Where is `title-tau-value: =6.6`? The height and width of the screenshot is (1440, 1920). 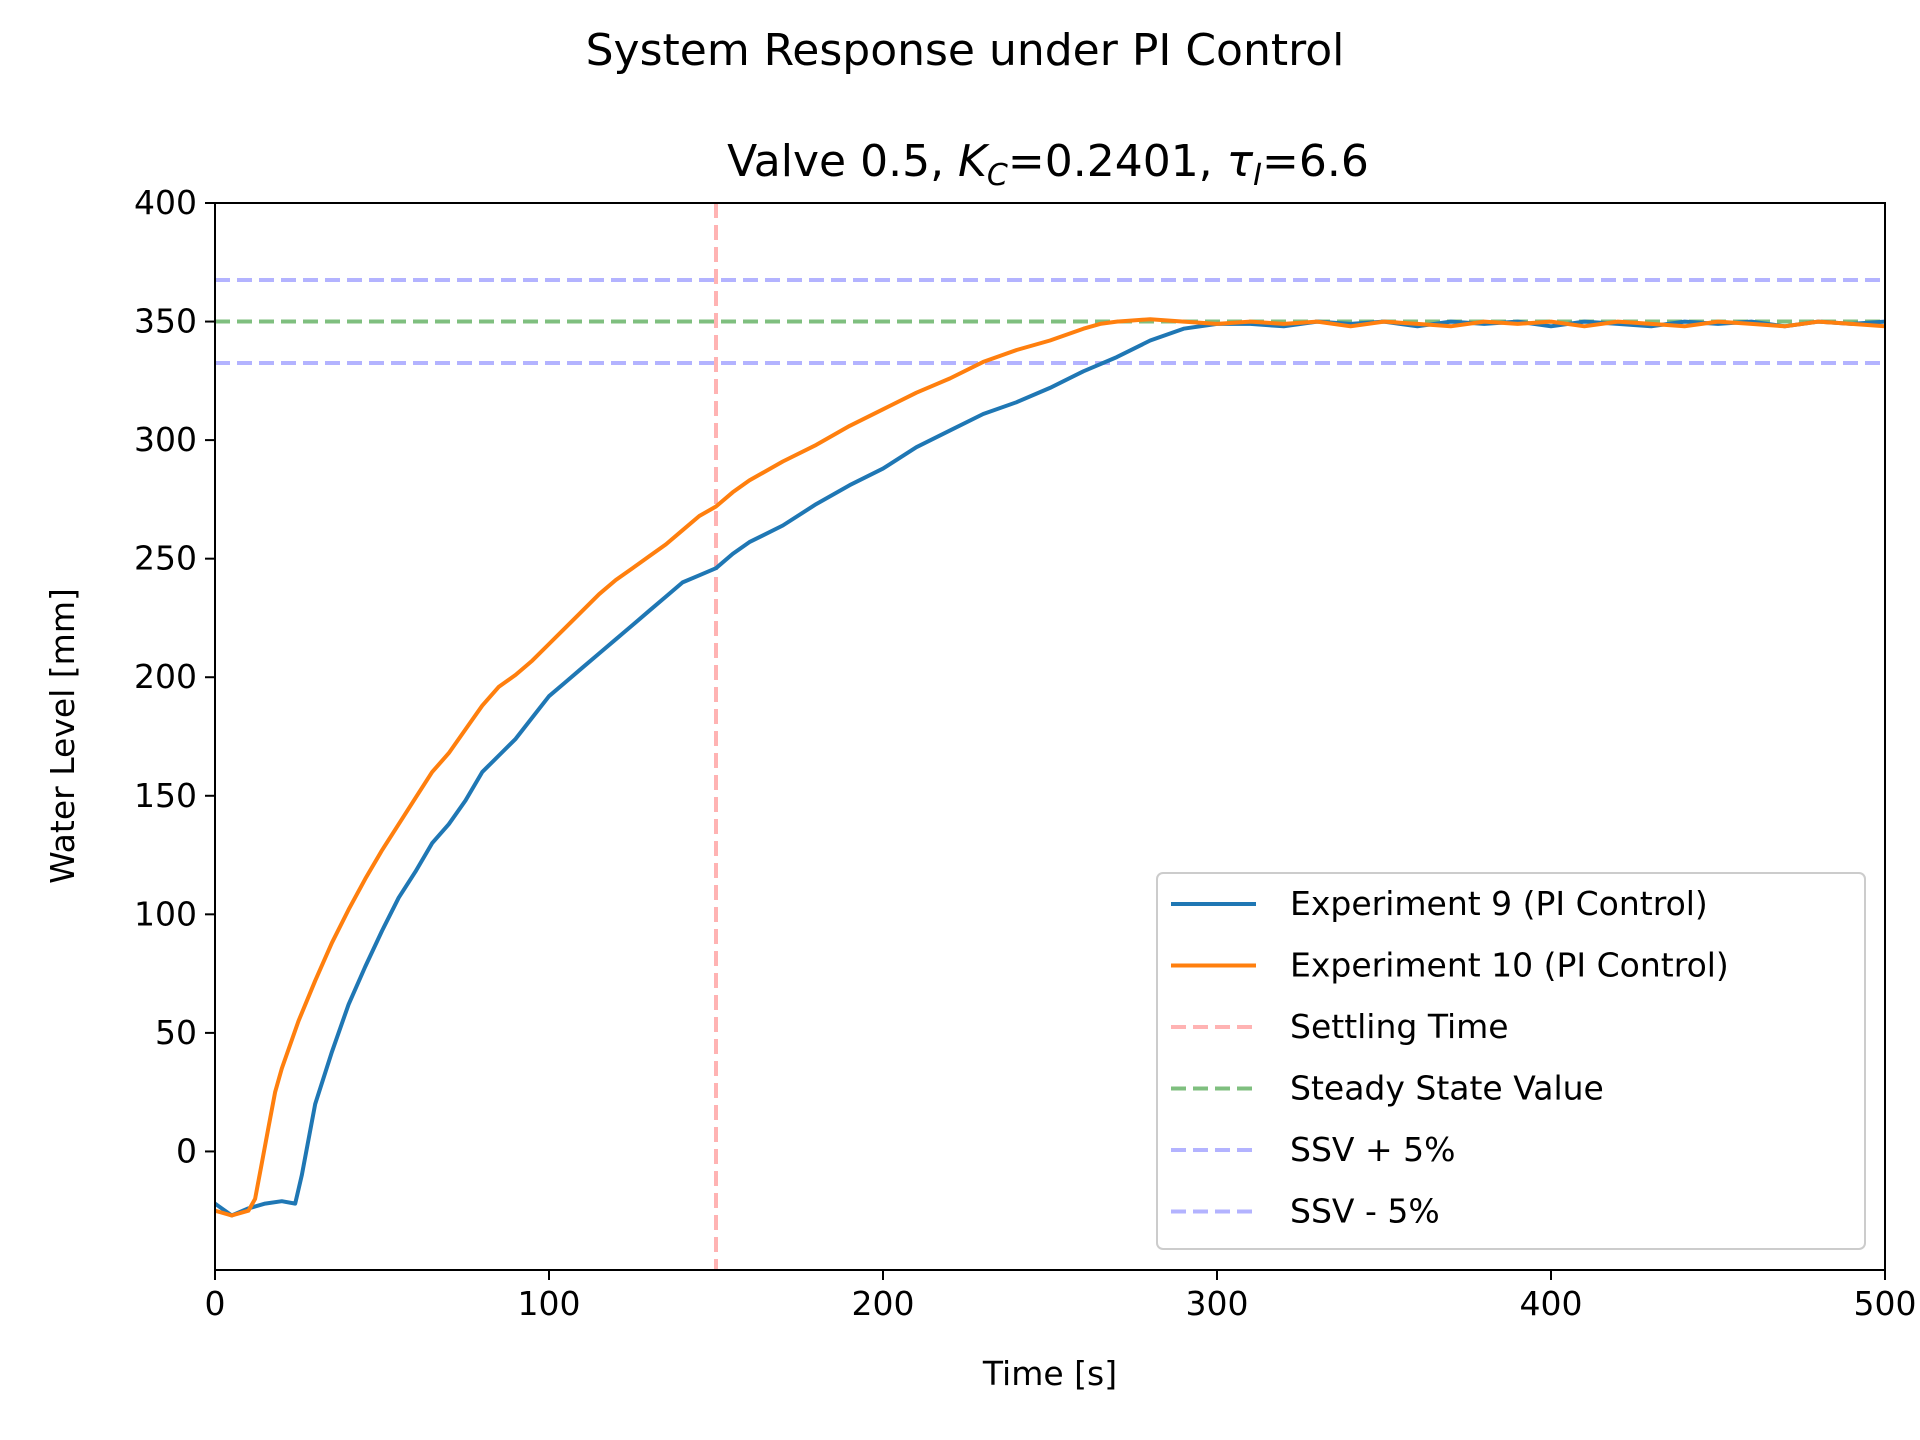
title-tau-value: =6.6 is located at coordinates (1315, 161).